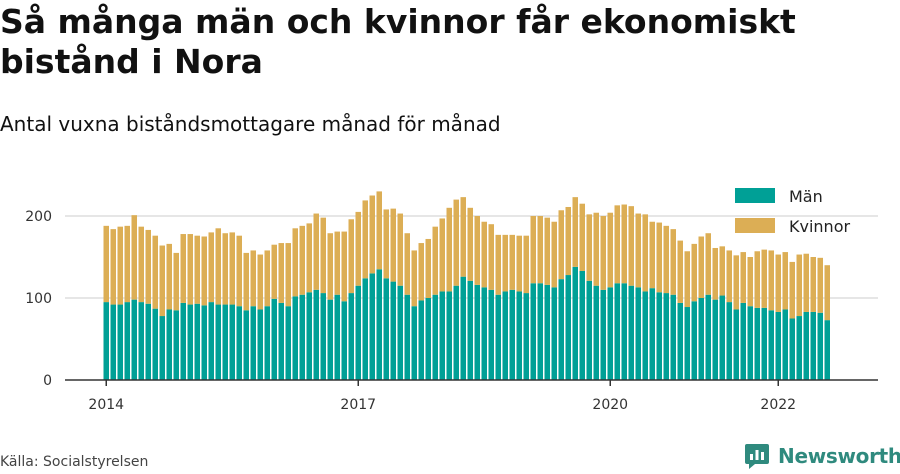 The width and height of the screenshot is (900, 474). What do you see at coordinates (755, 225) in the screenshot?
I see `legend-swatch-woman` at bounding box center [755, 225].